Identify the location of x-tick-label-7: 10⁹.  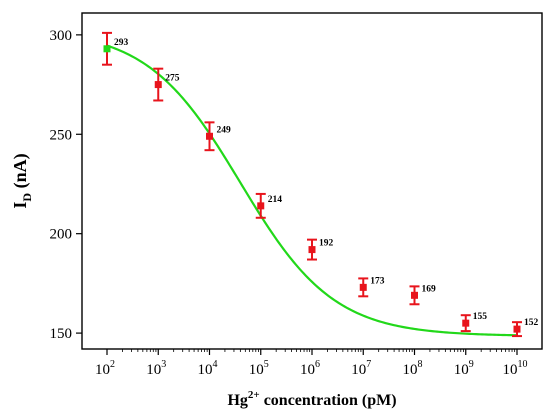
(464, 368).